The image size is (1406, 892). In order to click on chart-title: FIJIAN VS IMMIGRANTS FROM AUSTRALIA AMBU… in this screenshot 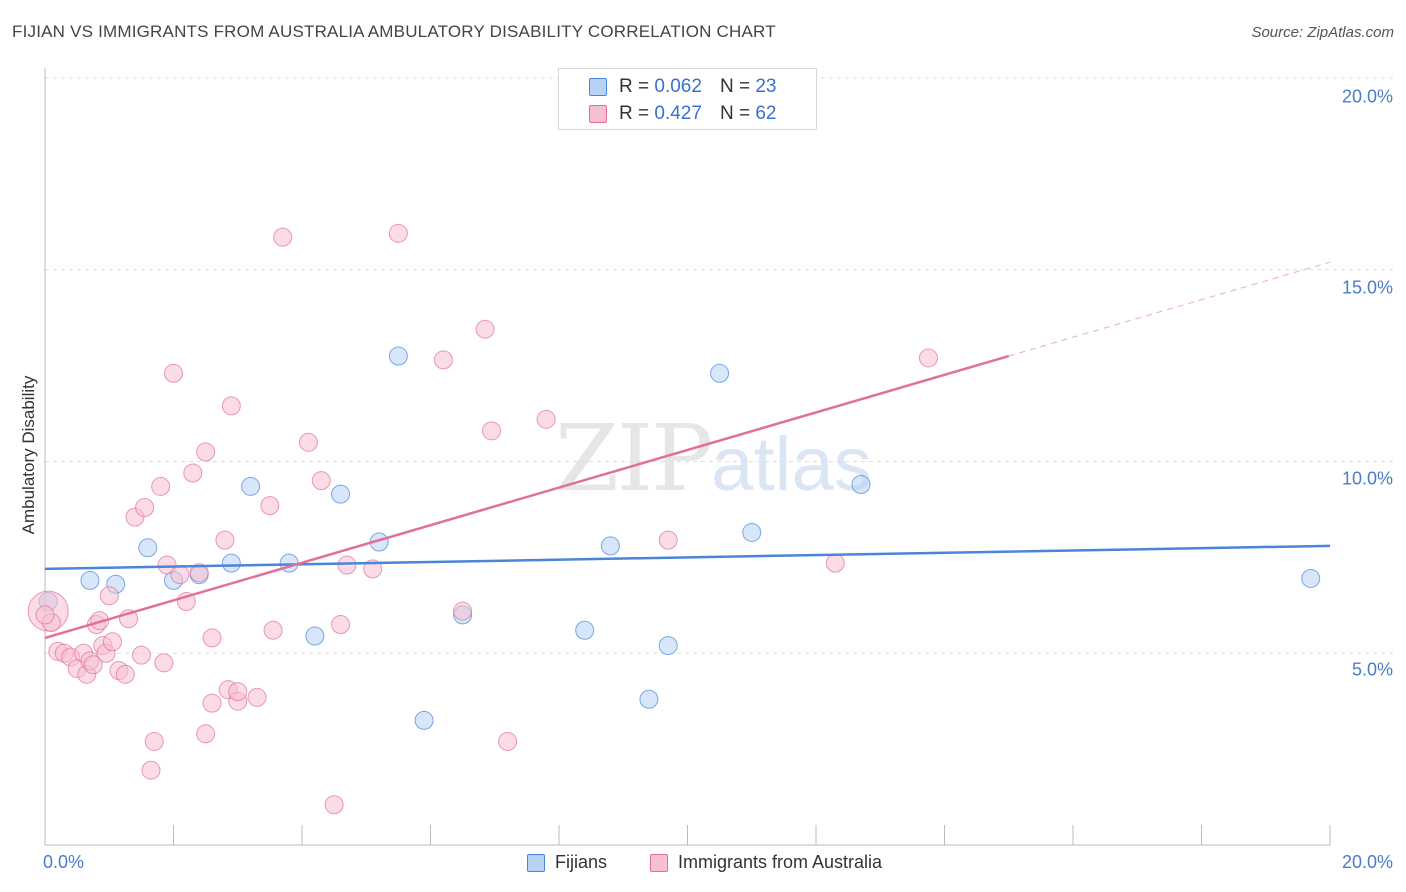, I will do `click(394, 31)`.